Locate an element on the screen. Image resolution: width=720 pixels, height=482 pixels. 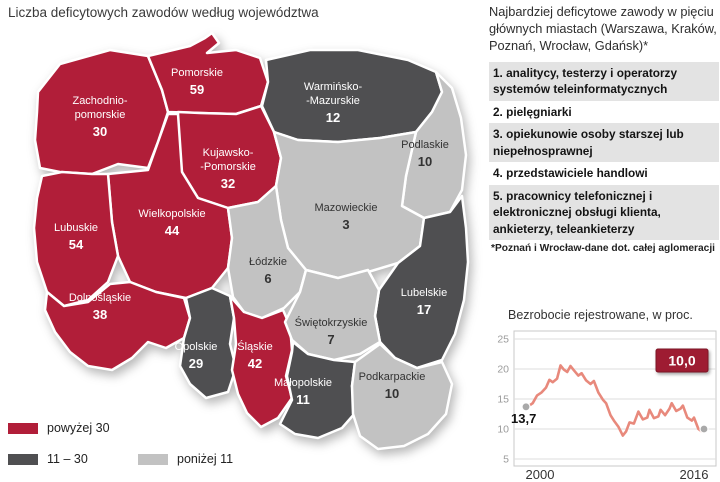
region-value-label: 38 is located at coordinates (100, 314).